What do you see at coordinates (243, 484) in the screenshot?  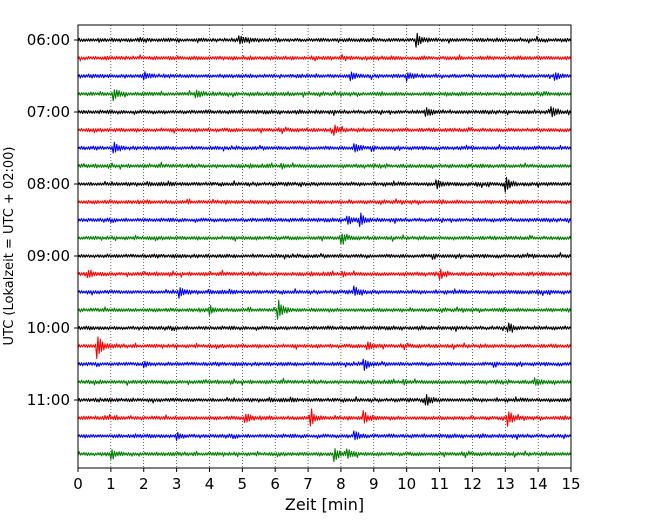 I see `x-tick-label: 5` at bounding box center [243, 484].